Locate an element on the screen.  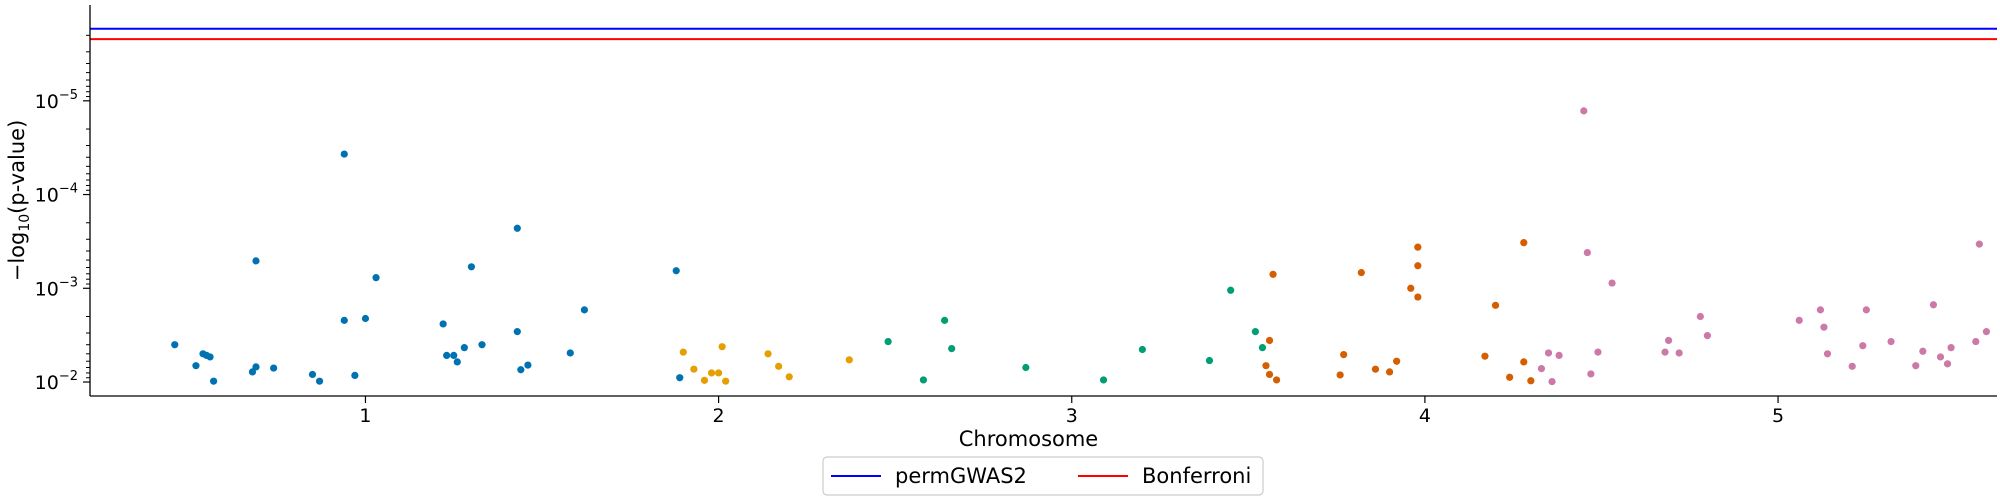
y-tick-label-exponent: −2 is located at coordinates (68, 376).